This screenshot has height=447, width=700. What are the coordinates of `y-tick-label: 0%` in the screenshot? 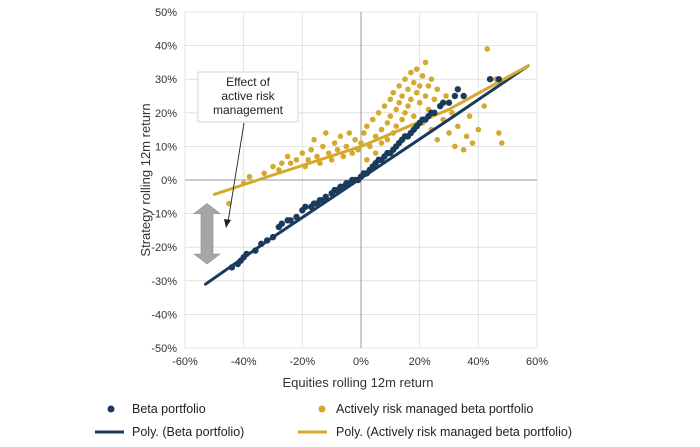 It's located at (169, 181).